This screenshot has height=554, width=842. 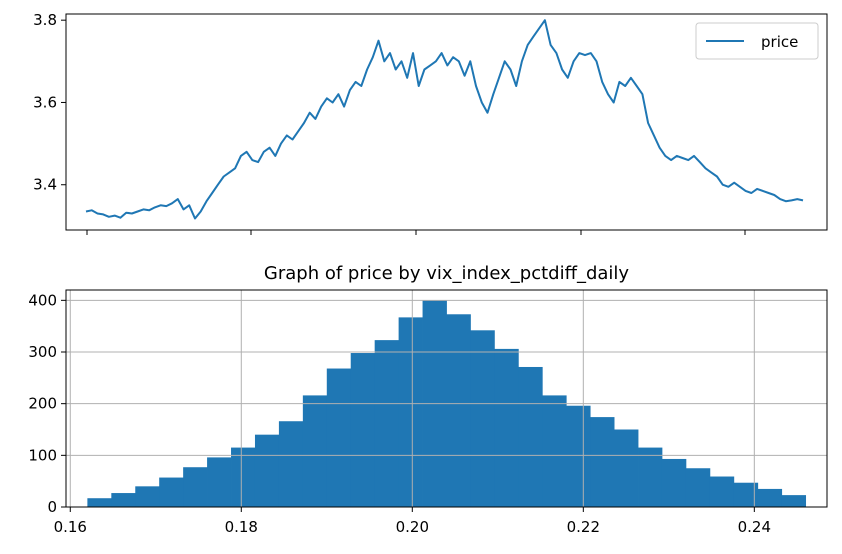 I want to click on legend-box, so click(x=757, y=41).